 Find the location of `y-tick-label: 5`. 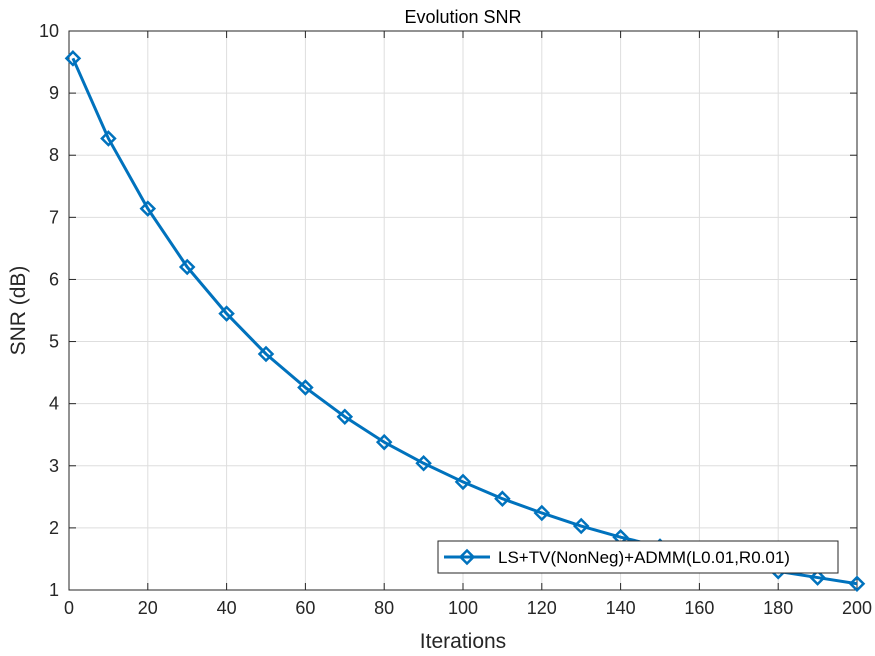

y-tick-label: 5 is located at coordinates (54, 342).